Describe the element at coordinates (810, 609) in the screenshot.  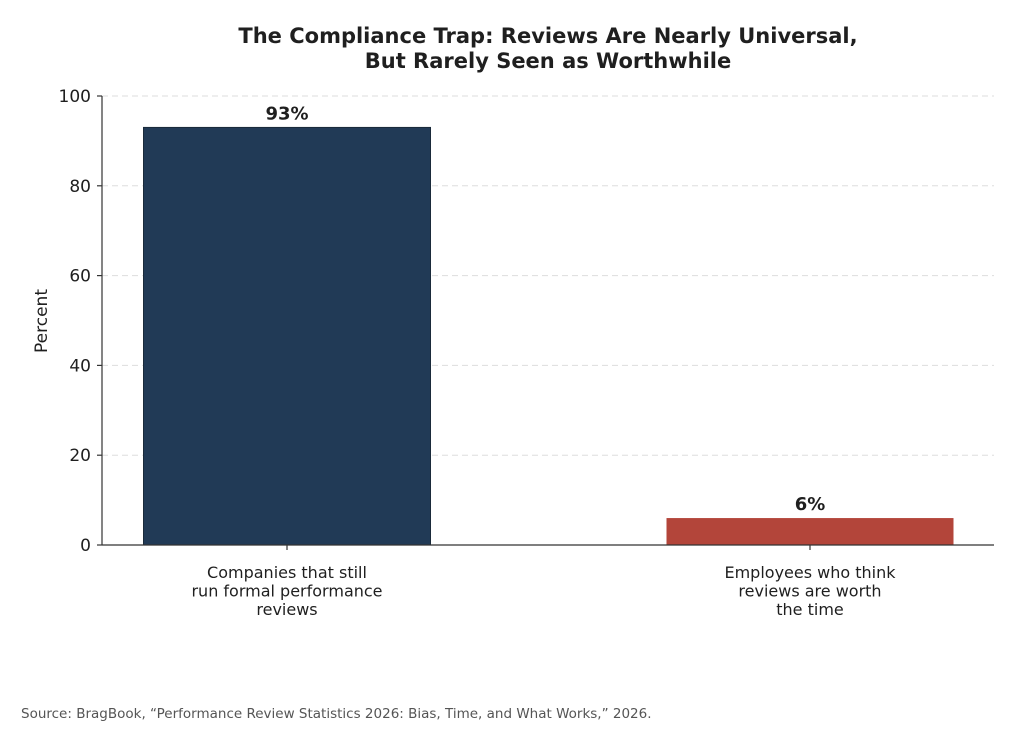
I see `x-tick-label: the time` at that location.